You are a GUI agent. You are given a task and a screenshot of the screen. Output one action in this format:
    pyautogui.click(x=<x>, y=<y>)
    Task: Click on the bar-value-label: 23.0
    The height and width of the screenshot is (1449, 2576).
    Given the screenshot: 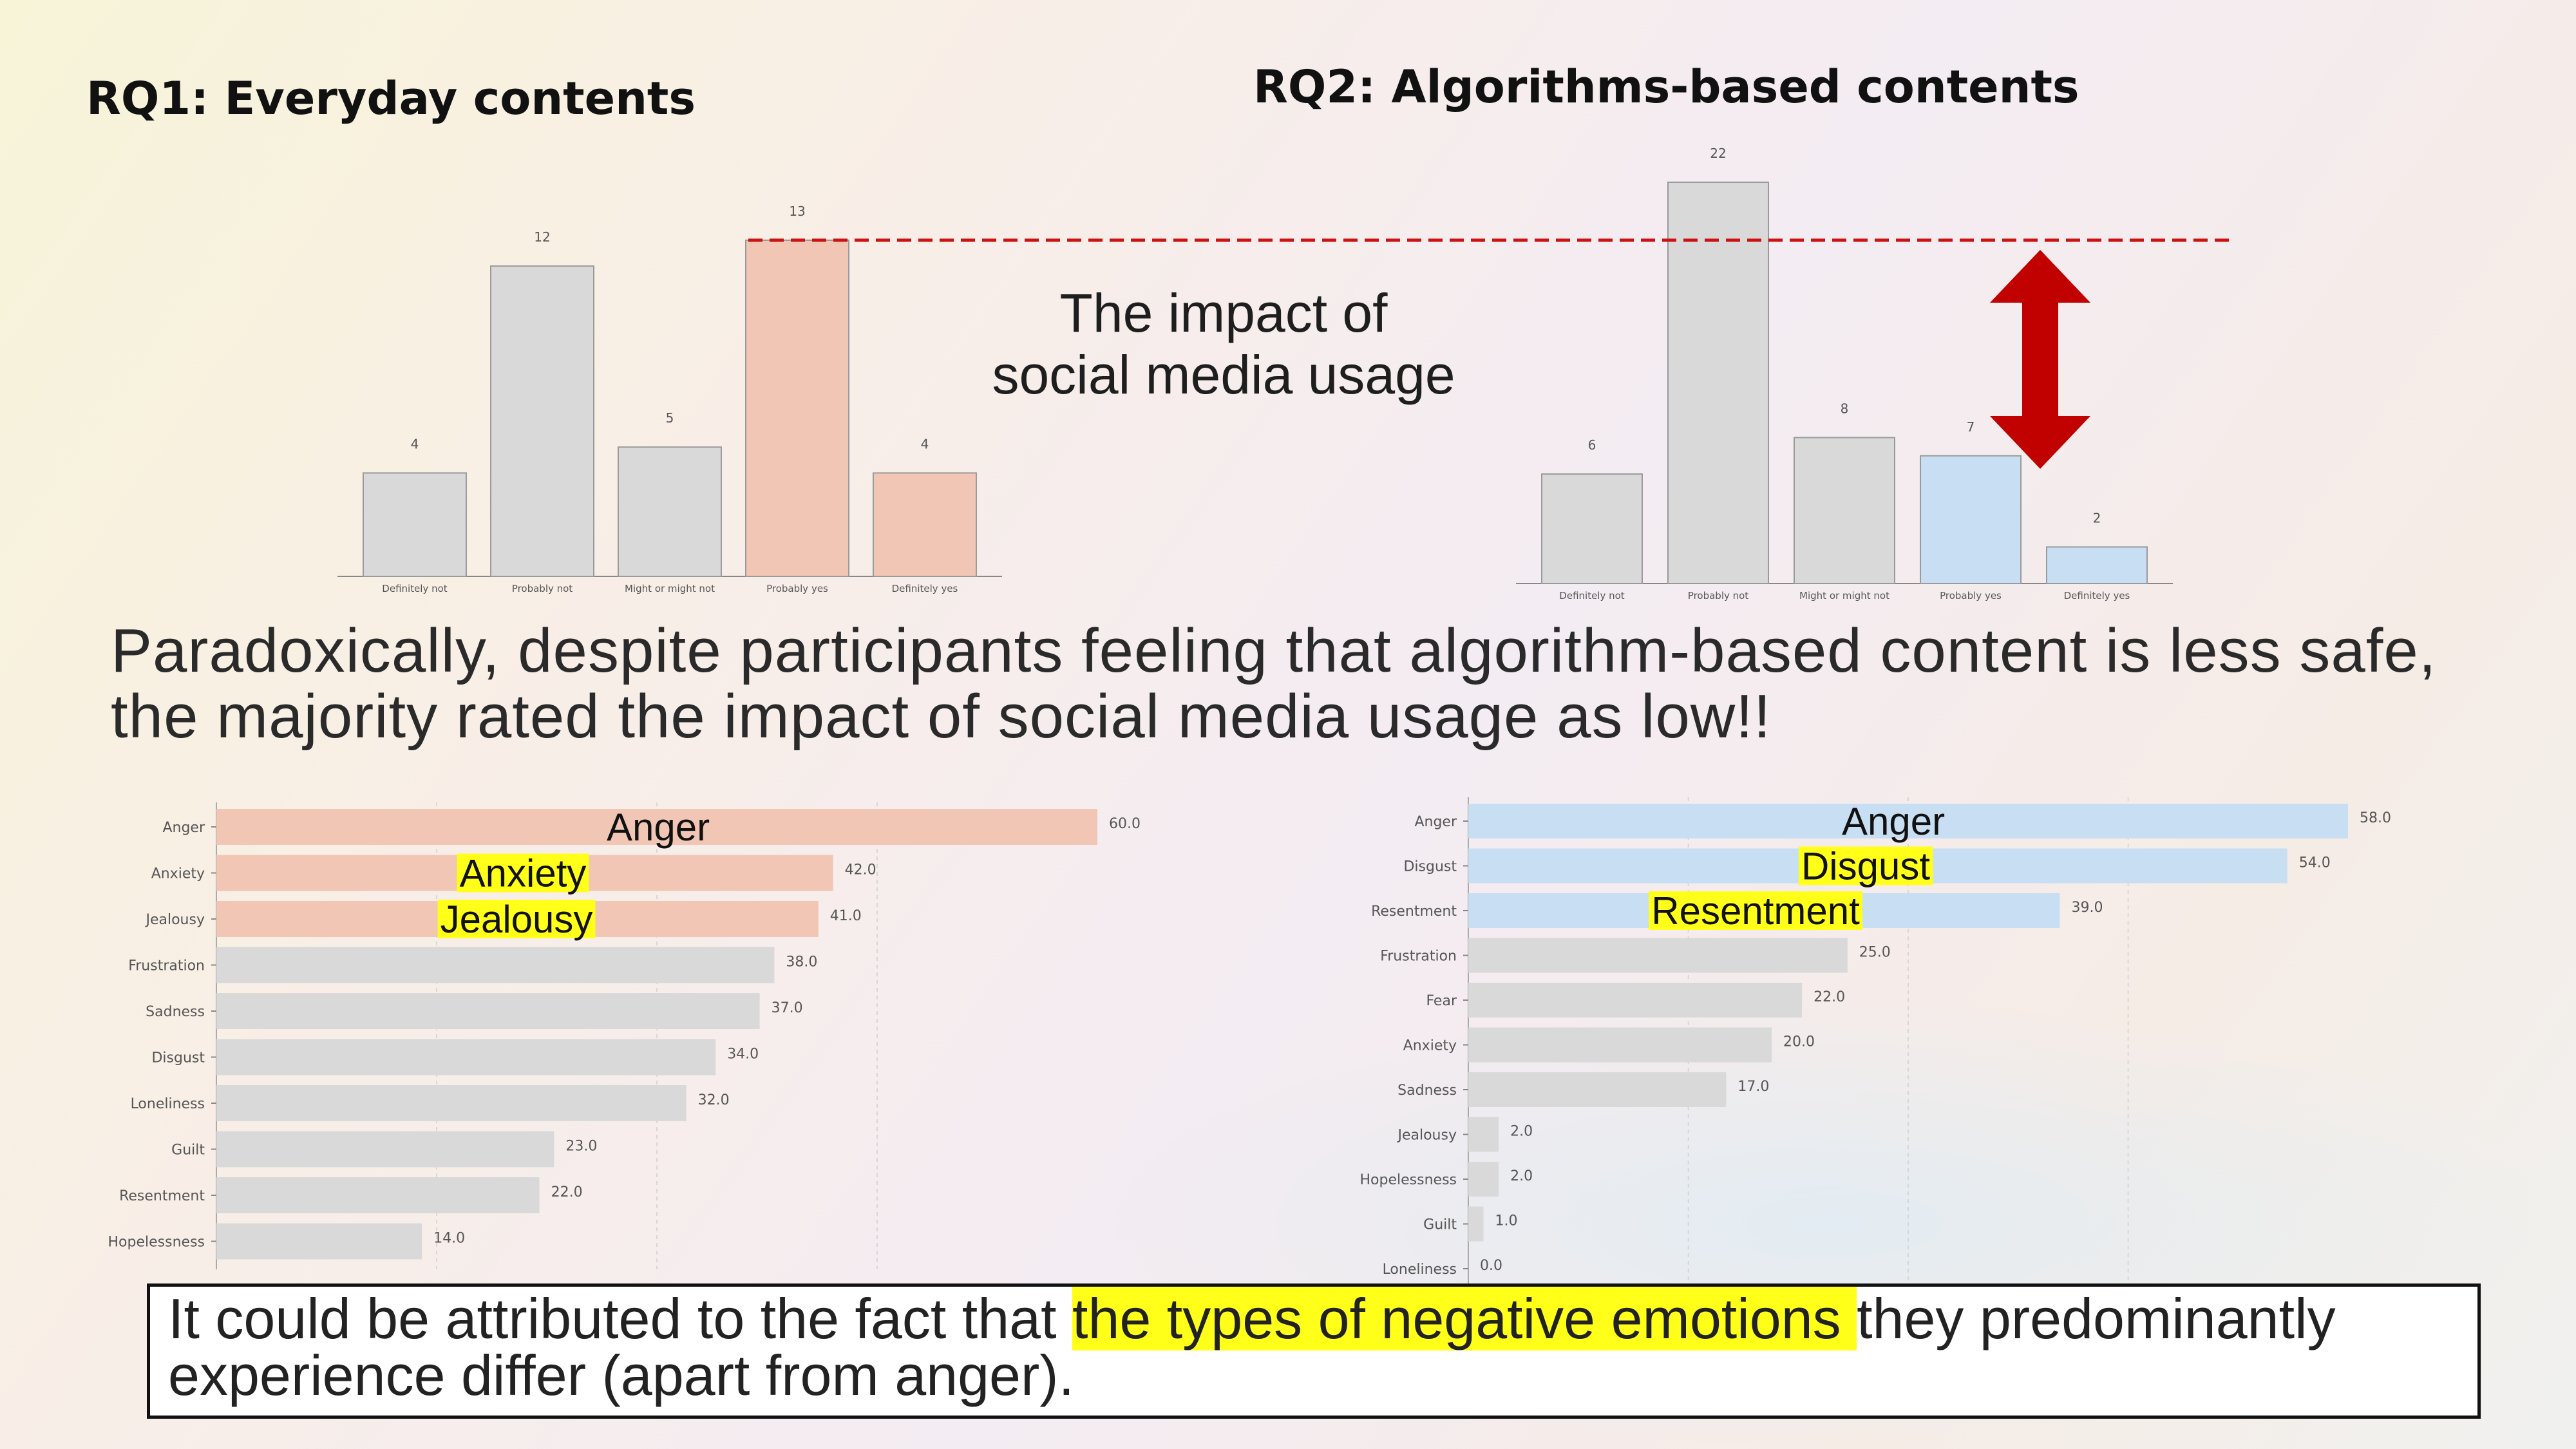 What is the action you would take?
    pyautogui.click(x=581, y=1147)
    